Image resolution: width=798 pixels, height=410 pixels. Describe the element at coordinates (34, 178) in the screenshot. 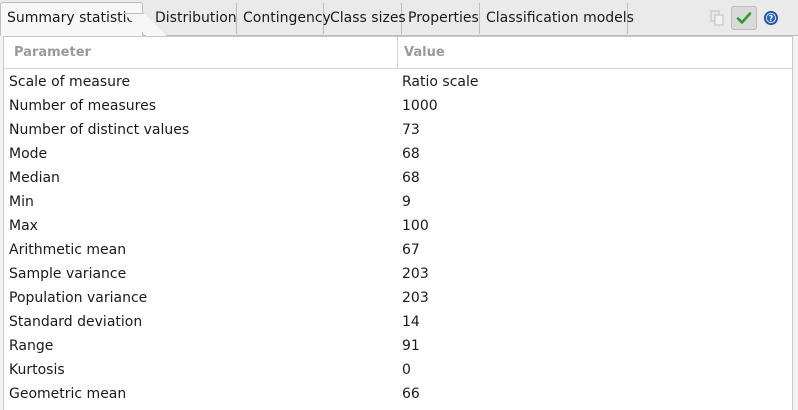

I see `parameter-cell: Median` at that location.